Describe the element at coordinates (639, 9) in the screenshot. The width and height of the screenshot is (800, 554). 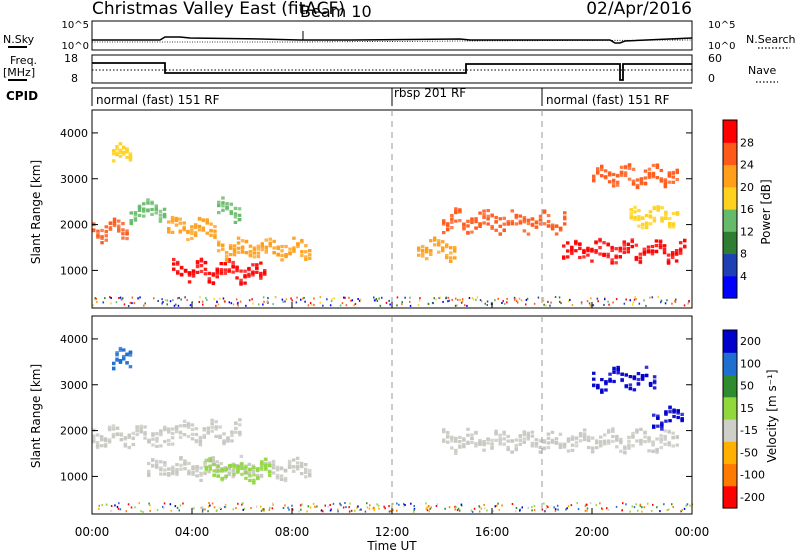
I see `date-label: 02/Apr/2016` at that location.